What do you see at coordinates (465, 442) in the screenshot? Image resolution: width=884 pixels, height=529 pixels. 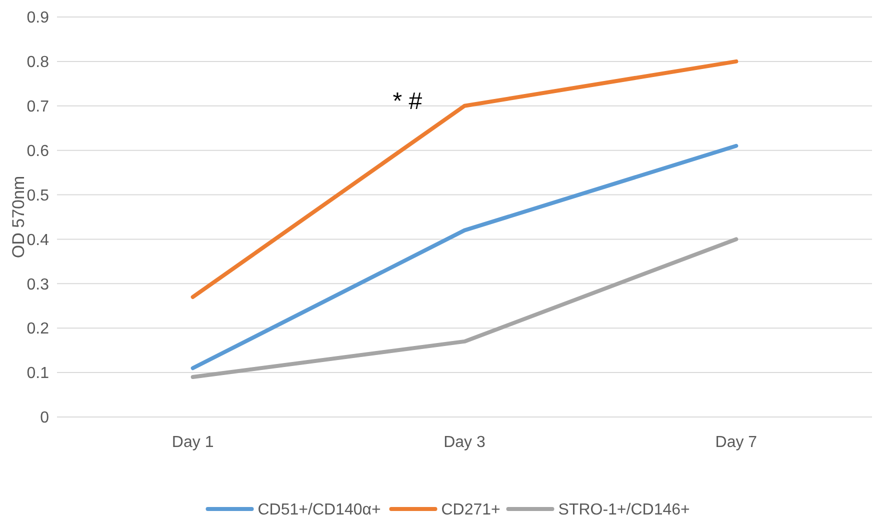 I see `x-tick-label: Day 3` at bounding box center [465, 442].